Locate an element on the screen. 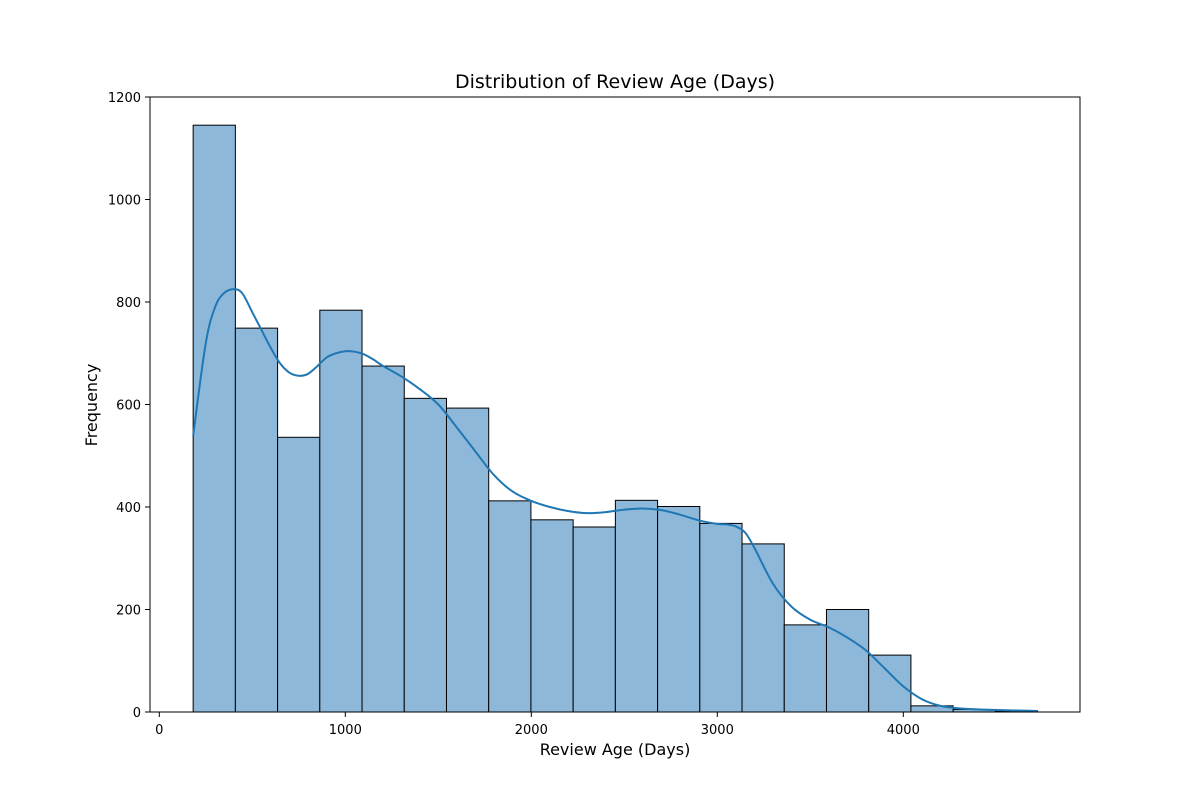  x-axis-label: Review Age (Days) is located at coordinates (615, 749).